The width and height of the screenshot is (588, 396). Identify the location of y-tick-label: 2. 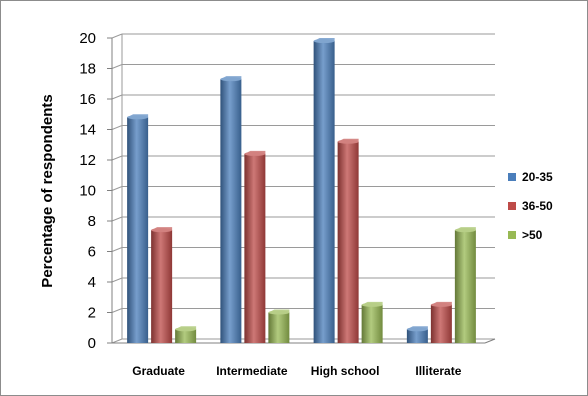
(92, 313).